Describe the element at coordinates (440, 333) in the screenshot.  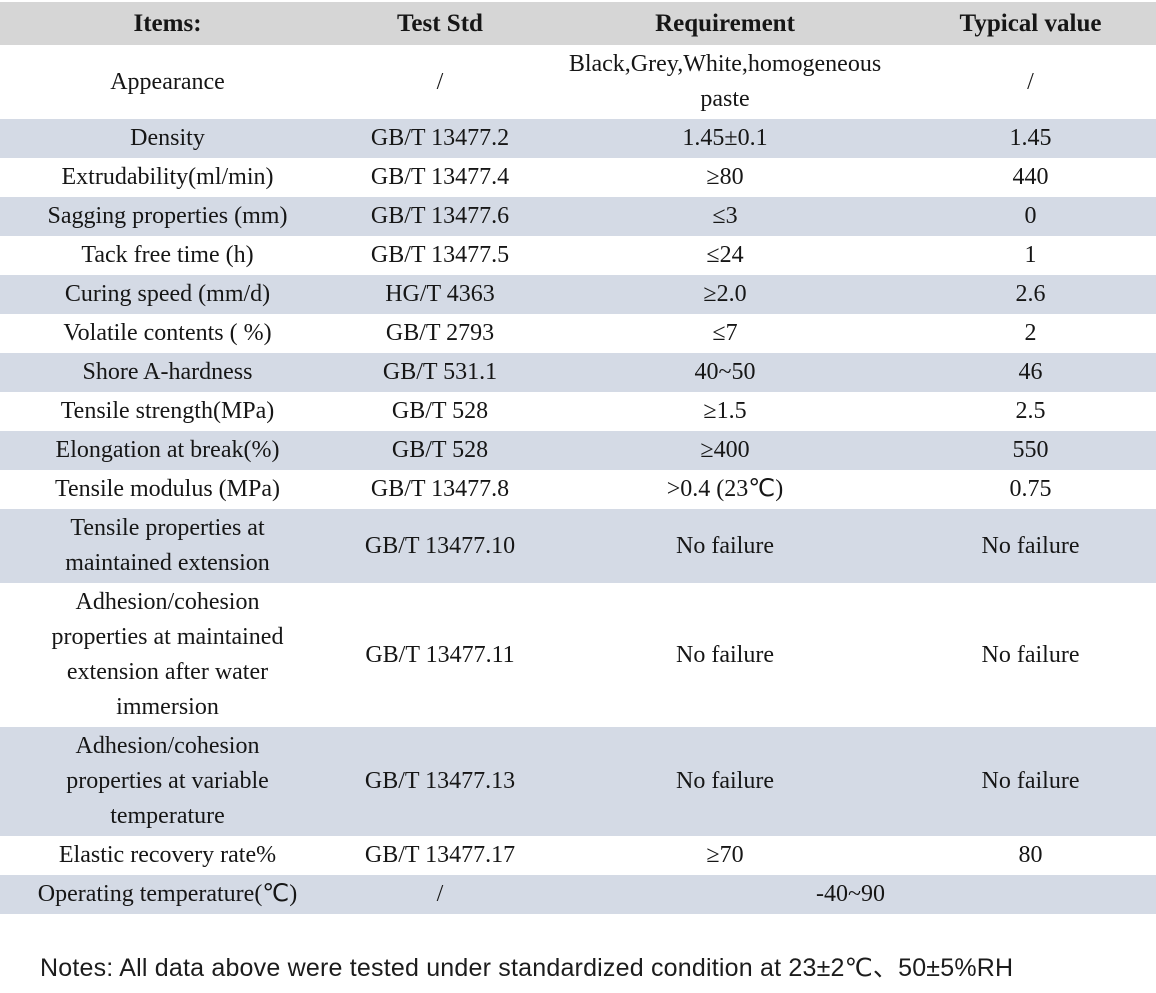
I see `std-cell: GB/T 2793` at that location.